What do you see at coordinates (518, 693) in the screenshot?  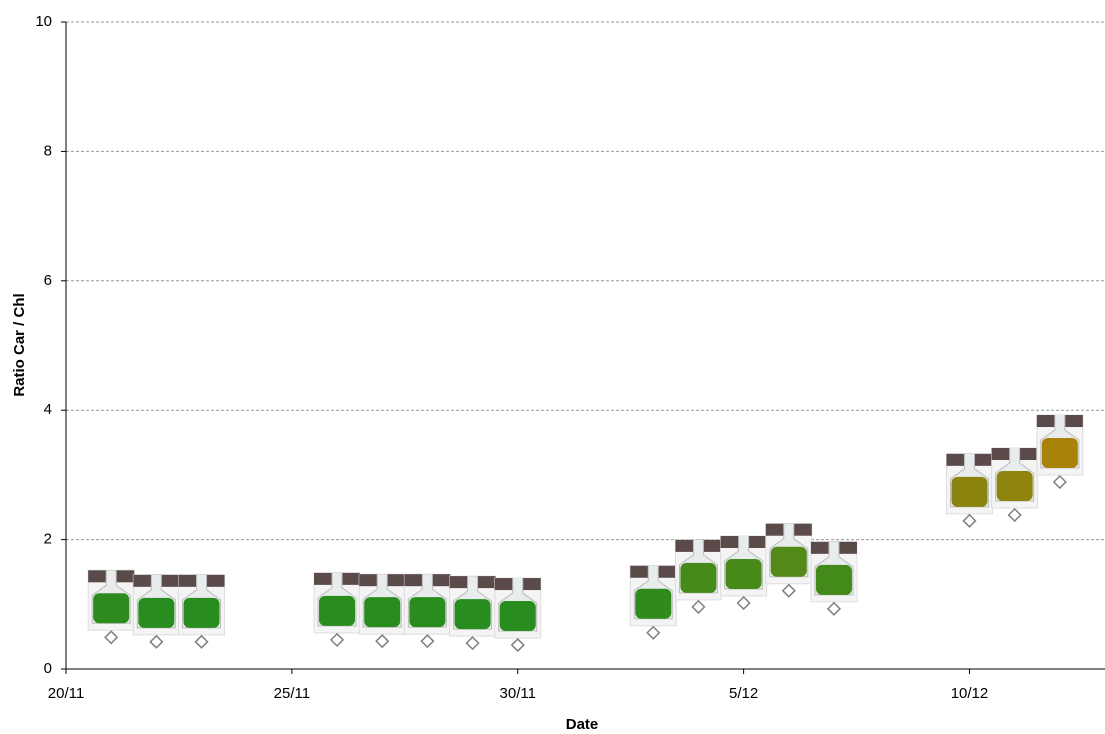 I see `x-tick-label: 30/11` at bounding box center [518, 693].